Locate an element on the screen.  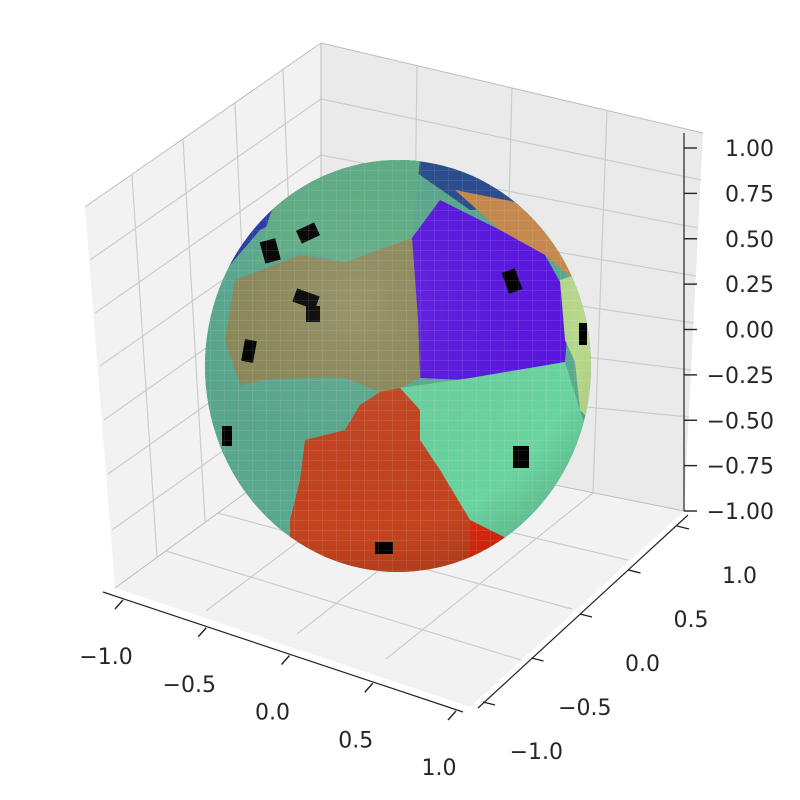
x-tick-label: −1.0 is located at coordinates (105, 657).